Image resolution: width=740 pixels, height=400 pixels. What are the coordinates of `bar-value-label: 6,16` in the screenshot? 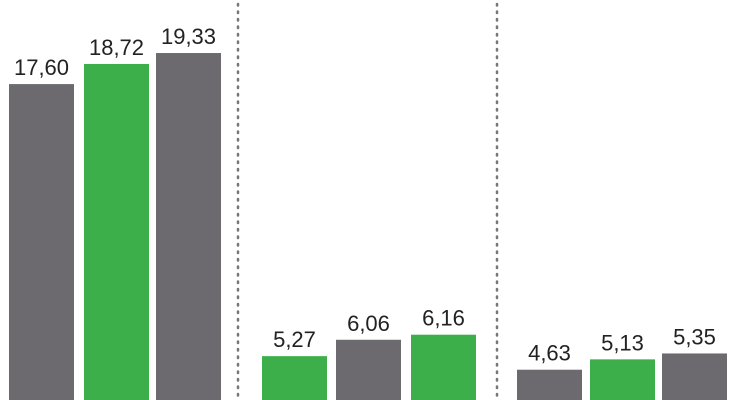 It's located at (443, 318).